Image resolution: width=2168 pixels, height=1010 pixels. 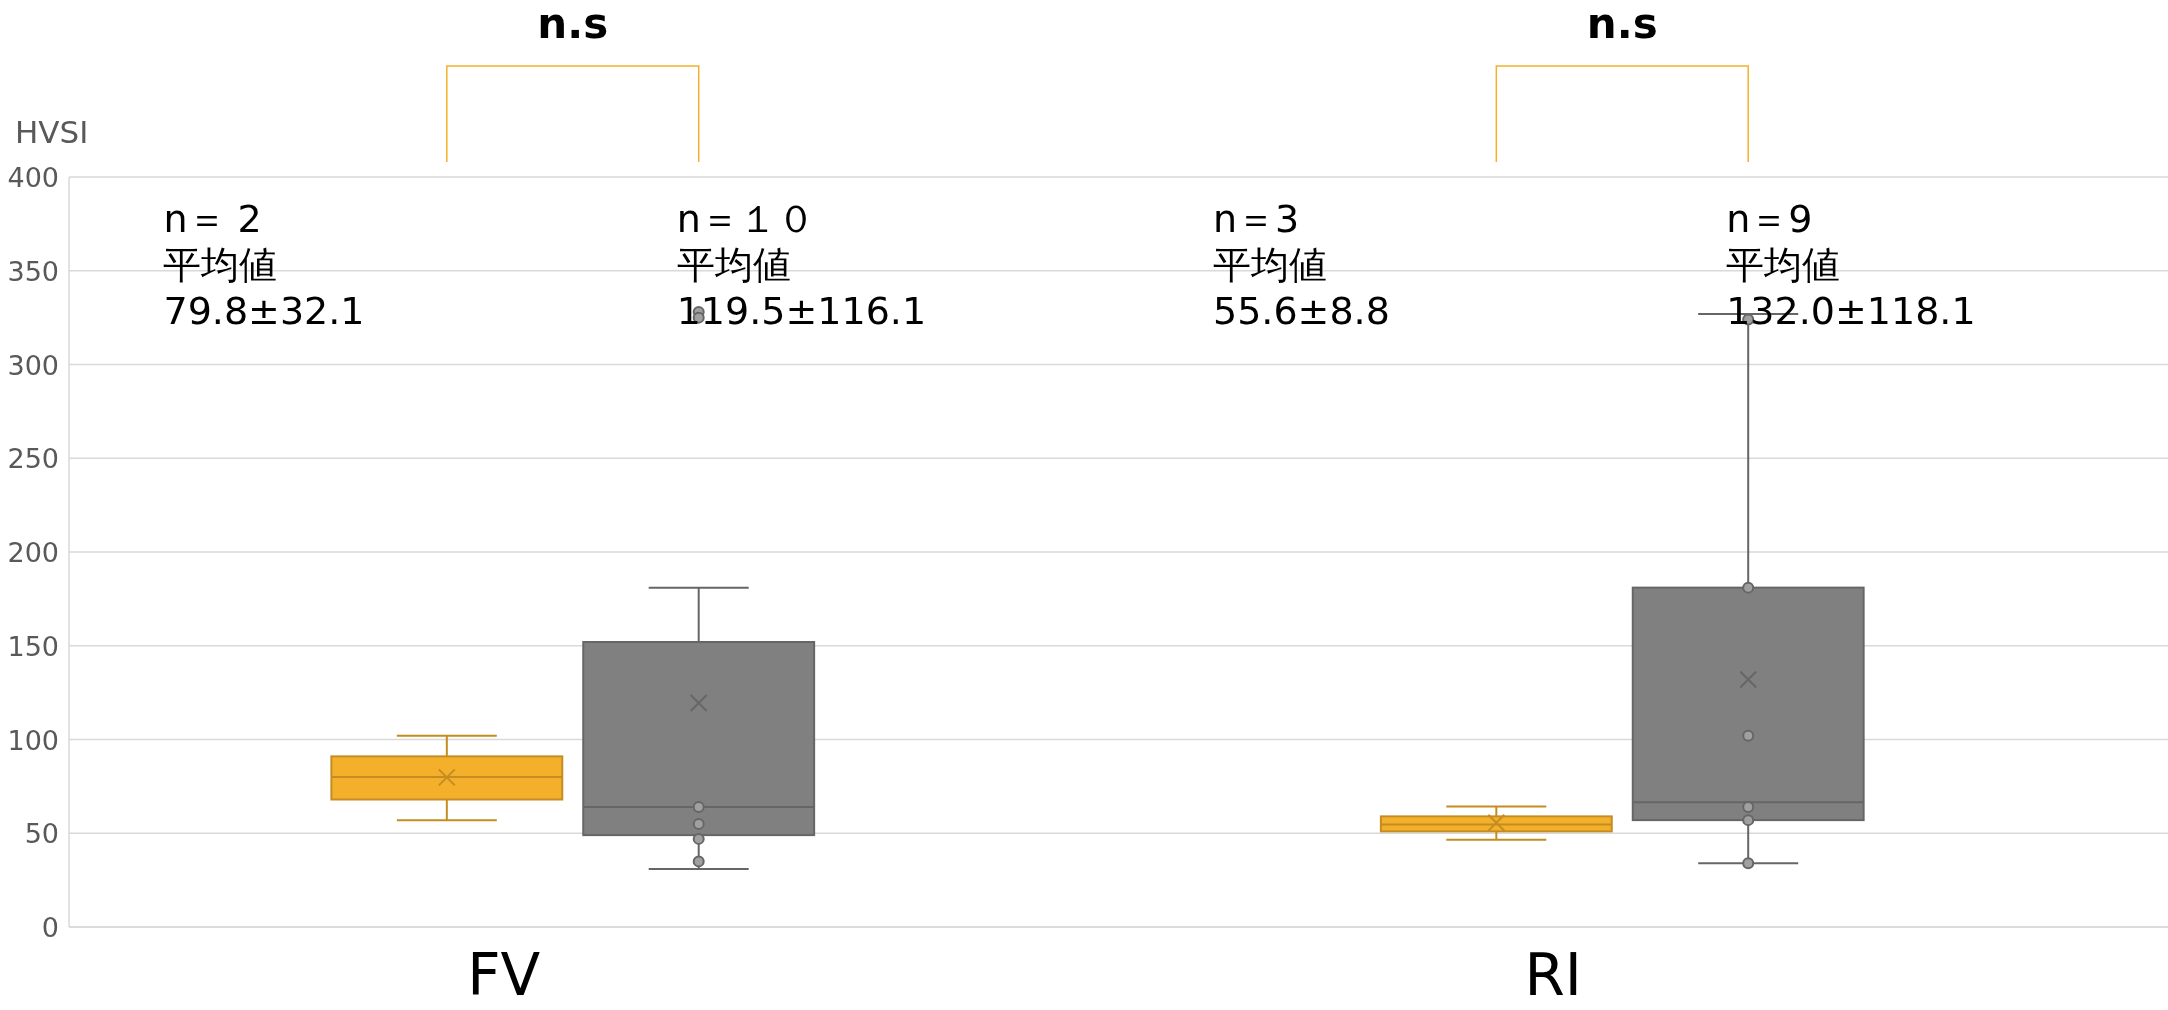 What do you see at coordinates (33, 365) in the screenshot?
I see `y-tick-label: 300` at bounding box center [33, 365].